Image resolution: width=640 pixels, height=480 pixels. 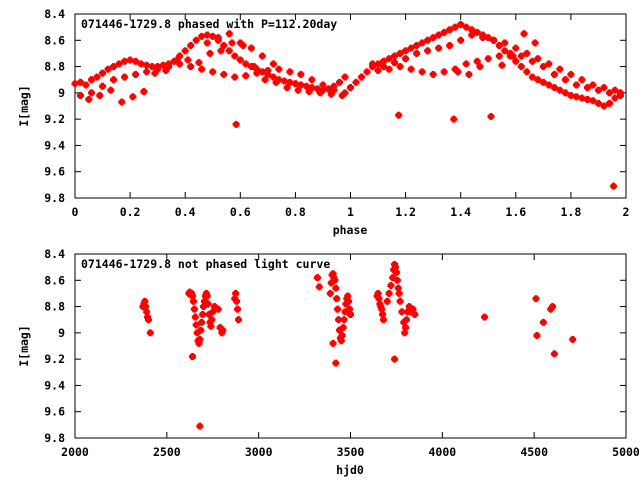 What do you see at coordinates (295, 212) in the screenshot?
I see `x-tick-label: 0.8` at bounding box center [295, 212].